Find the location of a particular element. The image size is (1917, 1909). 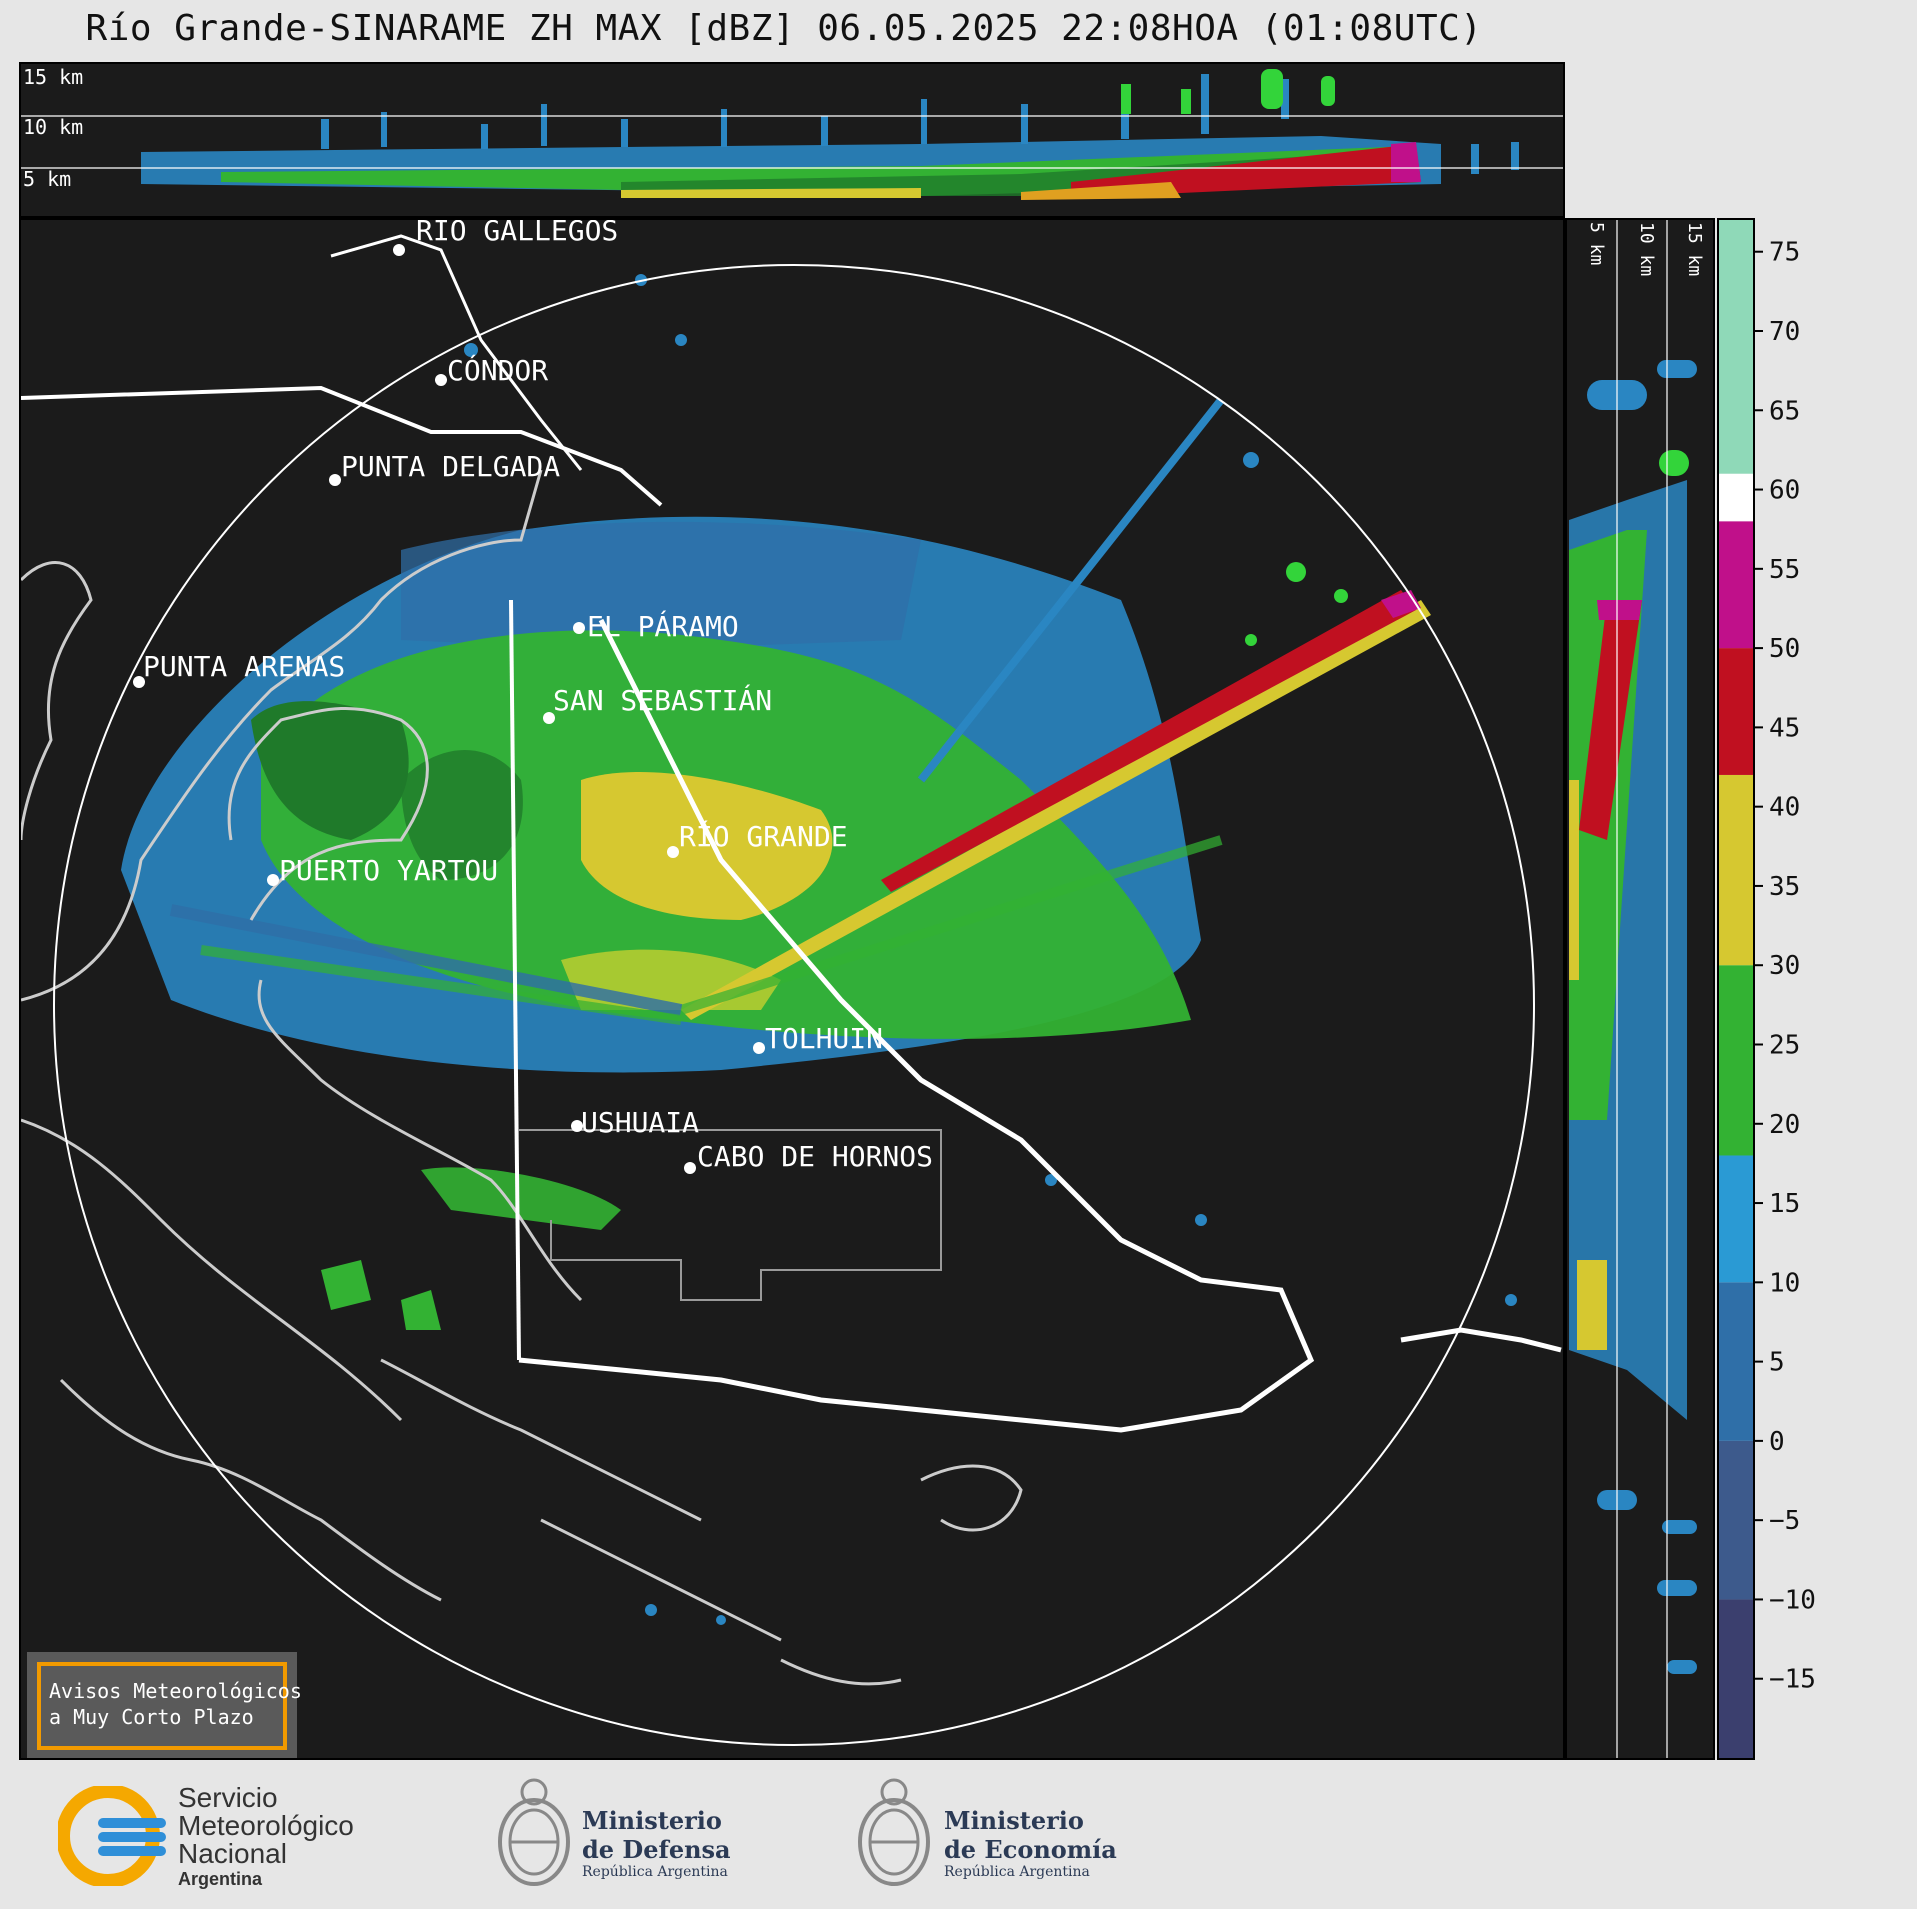

economia-line-1: Ministerio is located at coordinates (1014, 1820).